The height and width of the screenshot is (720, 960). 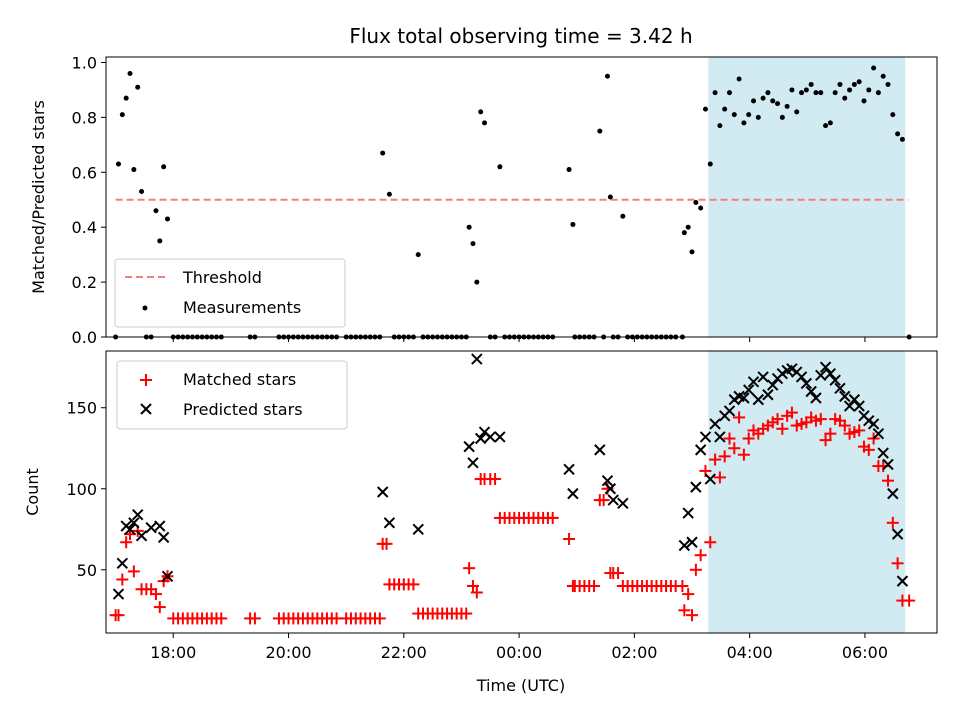 I want to click on x-tick-label: 22:00, so click(x=404, y=652).